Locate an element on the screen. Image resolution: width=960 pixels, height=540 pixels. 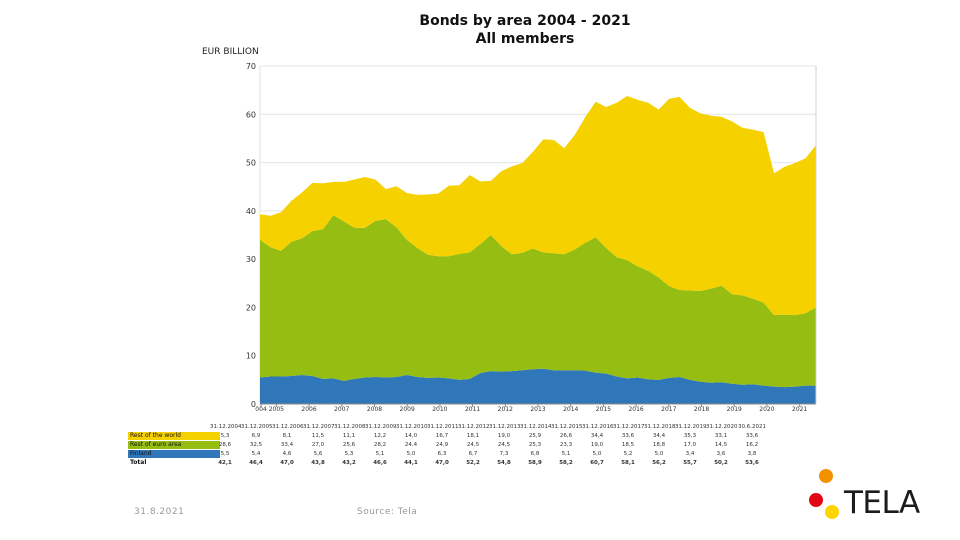
x-tick-label: 2020 is located at coordinates (766, 409).